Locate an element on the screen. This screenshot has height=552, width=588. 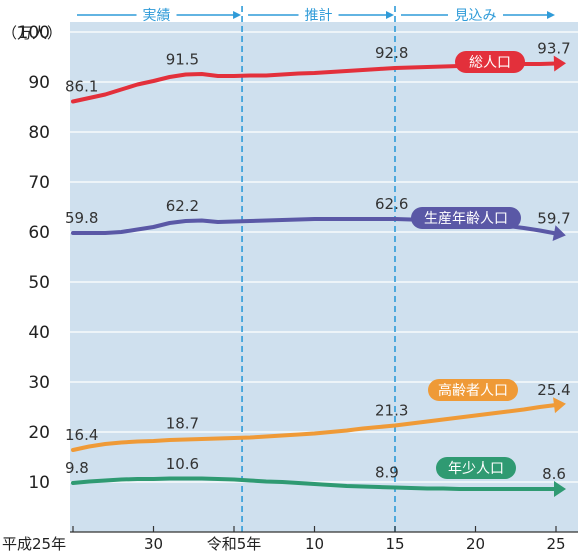
x-tick-label-3: 令和5年 is located at coordinates (234, 543).